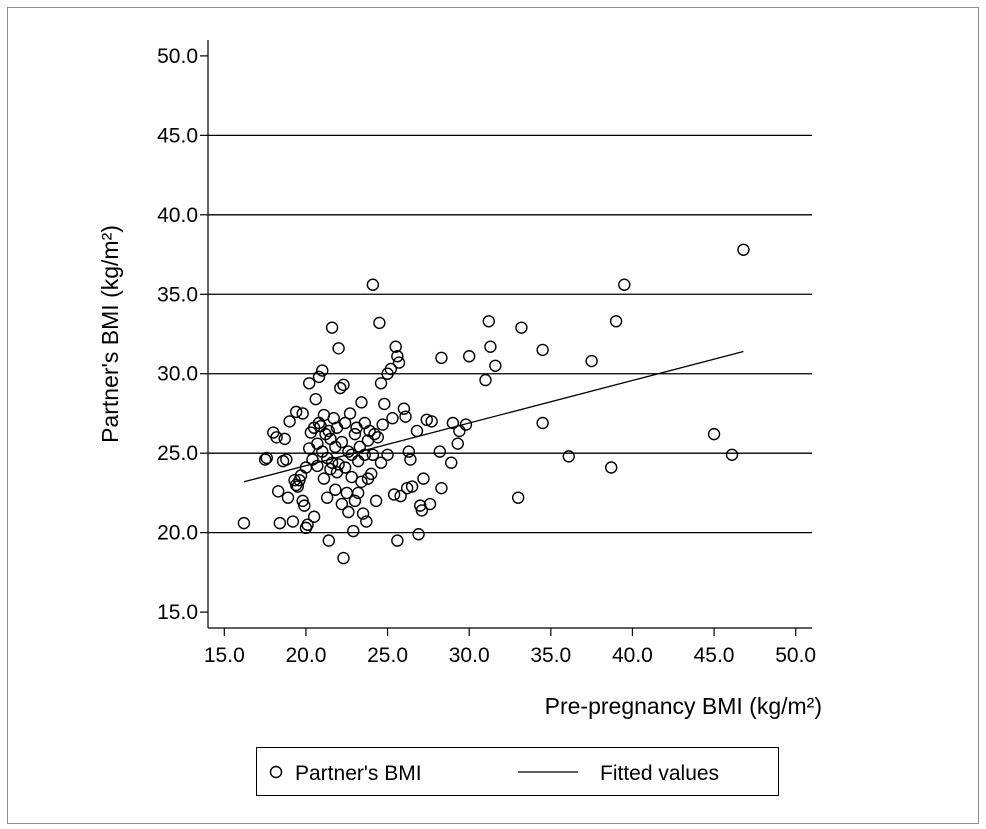 This screenshot has height=829, width=986. What do you see at coordinates (177, 56) in the screenshot?
I see `y-tick-label-7: 50.0` at bounding box center [177, 56].